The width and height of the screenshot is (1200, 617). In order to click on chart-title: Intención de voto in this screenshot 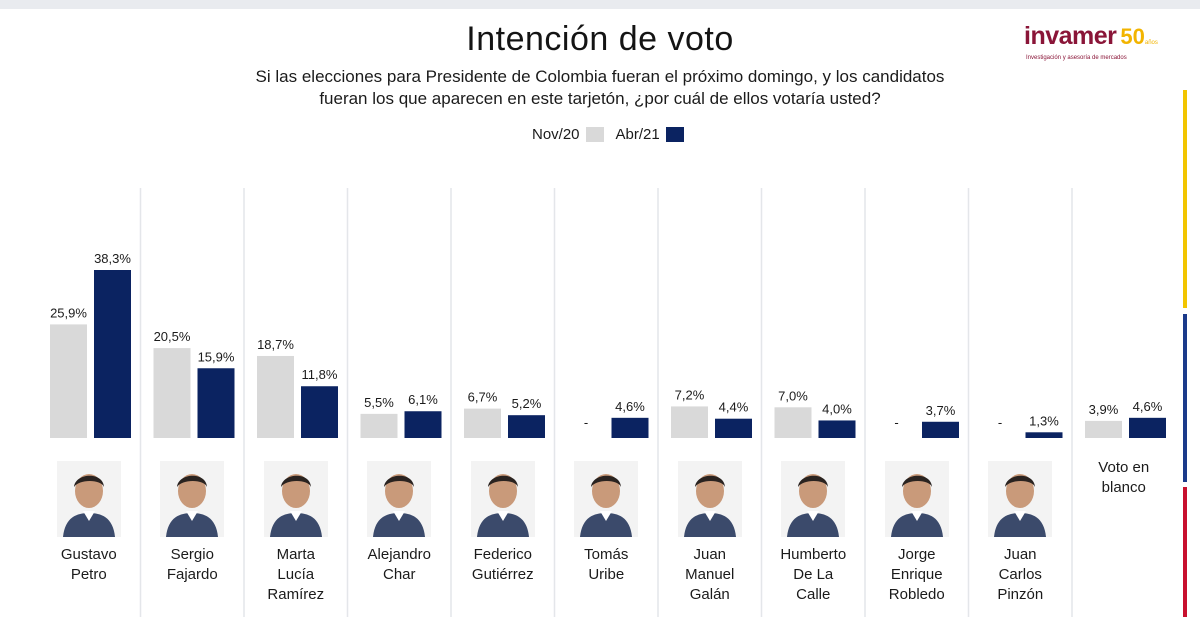, I will do `click(600, 39)`.